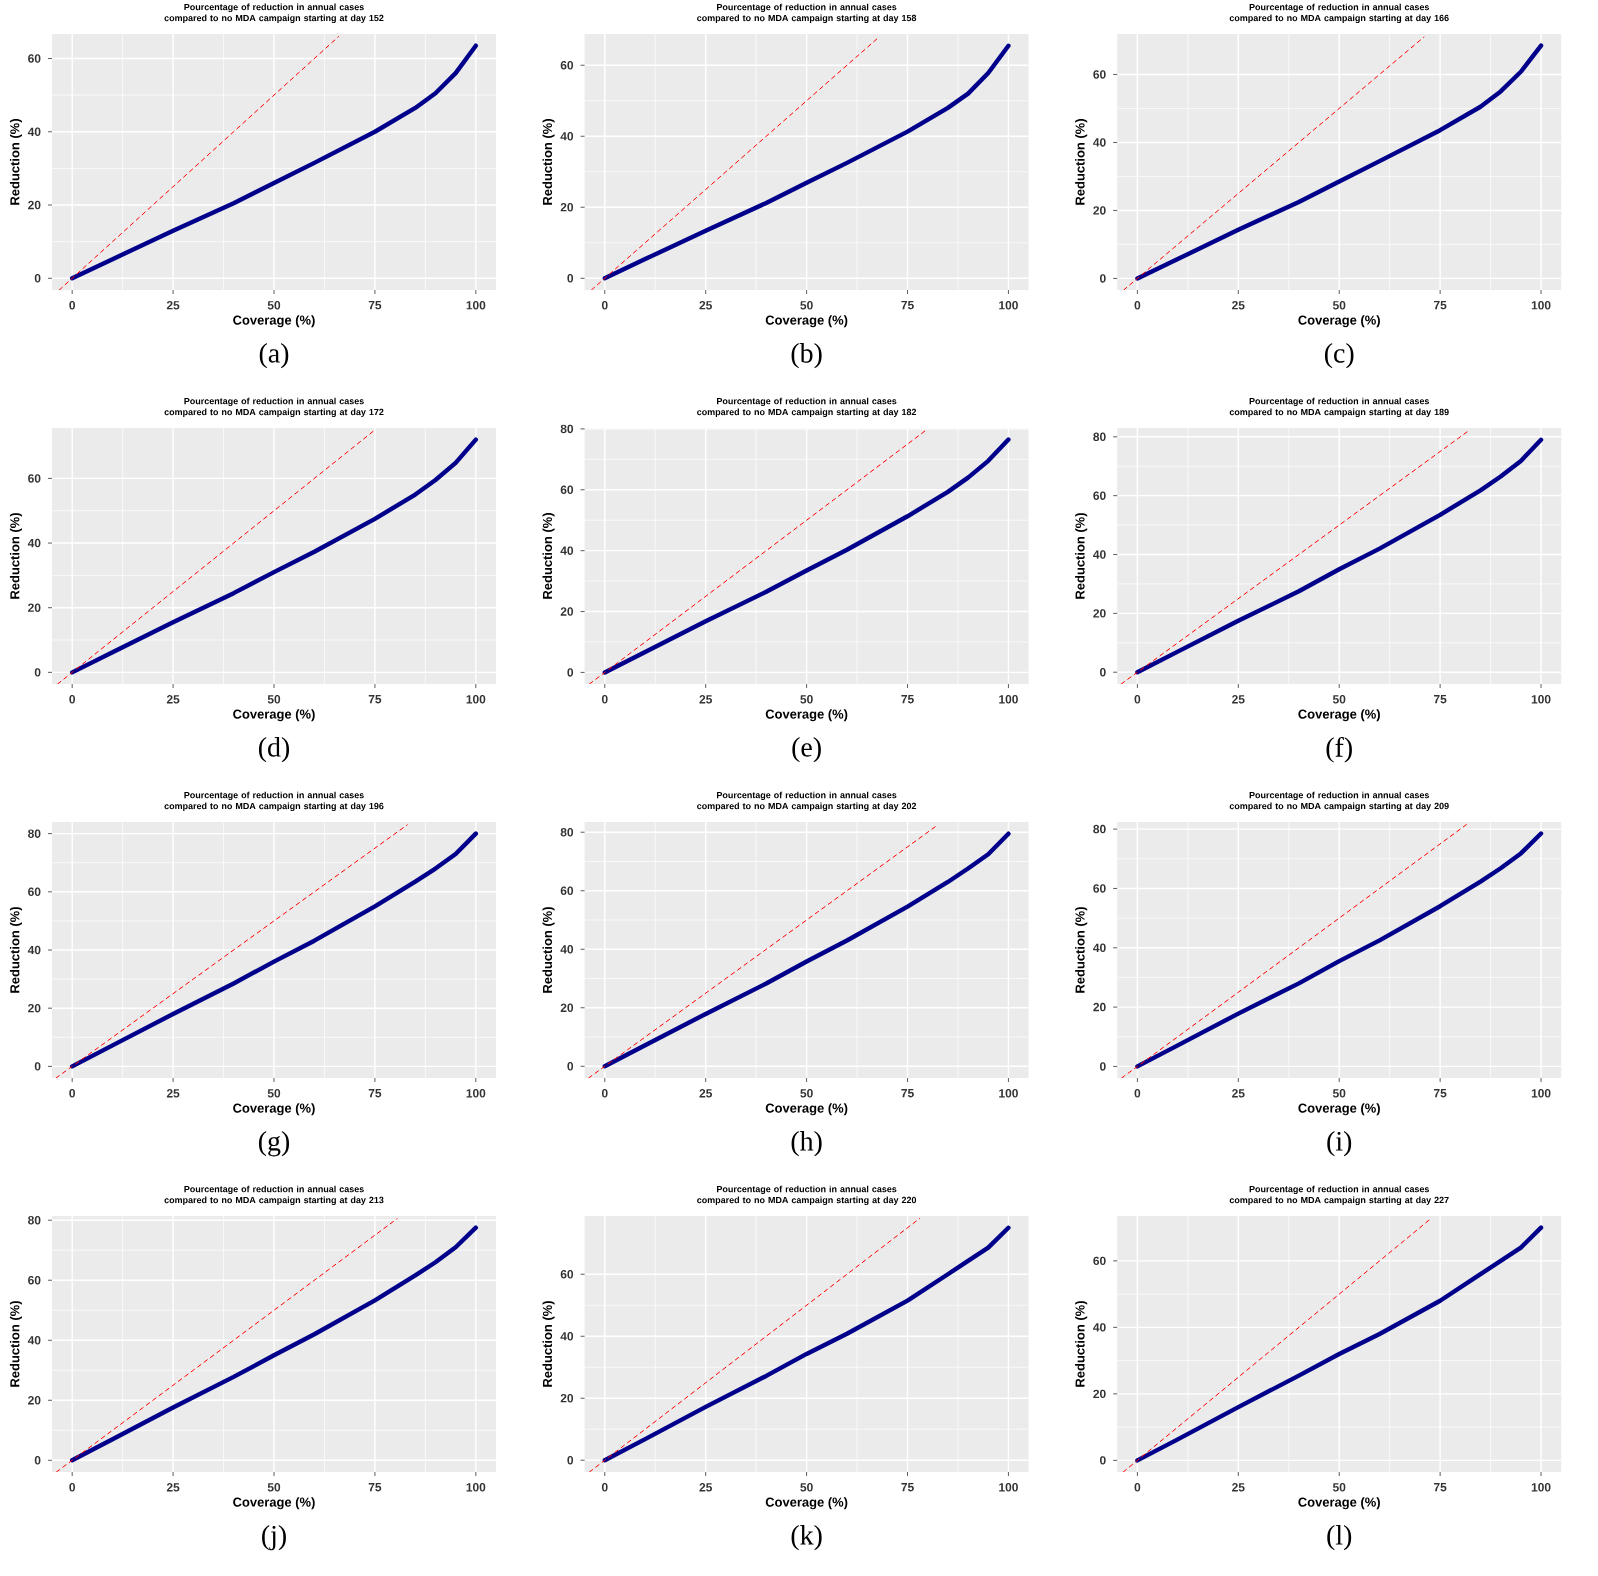  What do you see at coordinates (1339, 1144) in the screenshot?
I see `text: (i)` at bounding box center [1339, 1144].